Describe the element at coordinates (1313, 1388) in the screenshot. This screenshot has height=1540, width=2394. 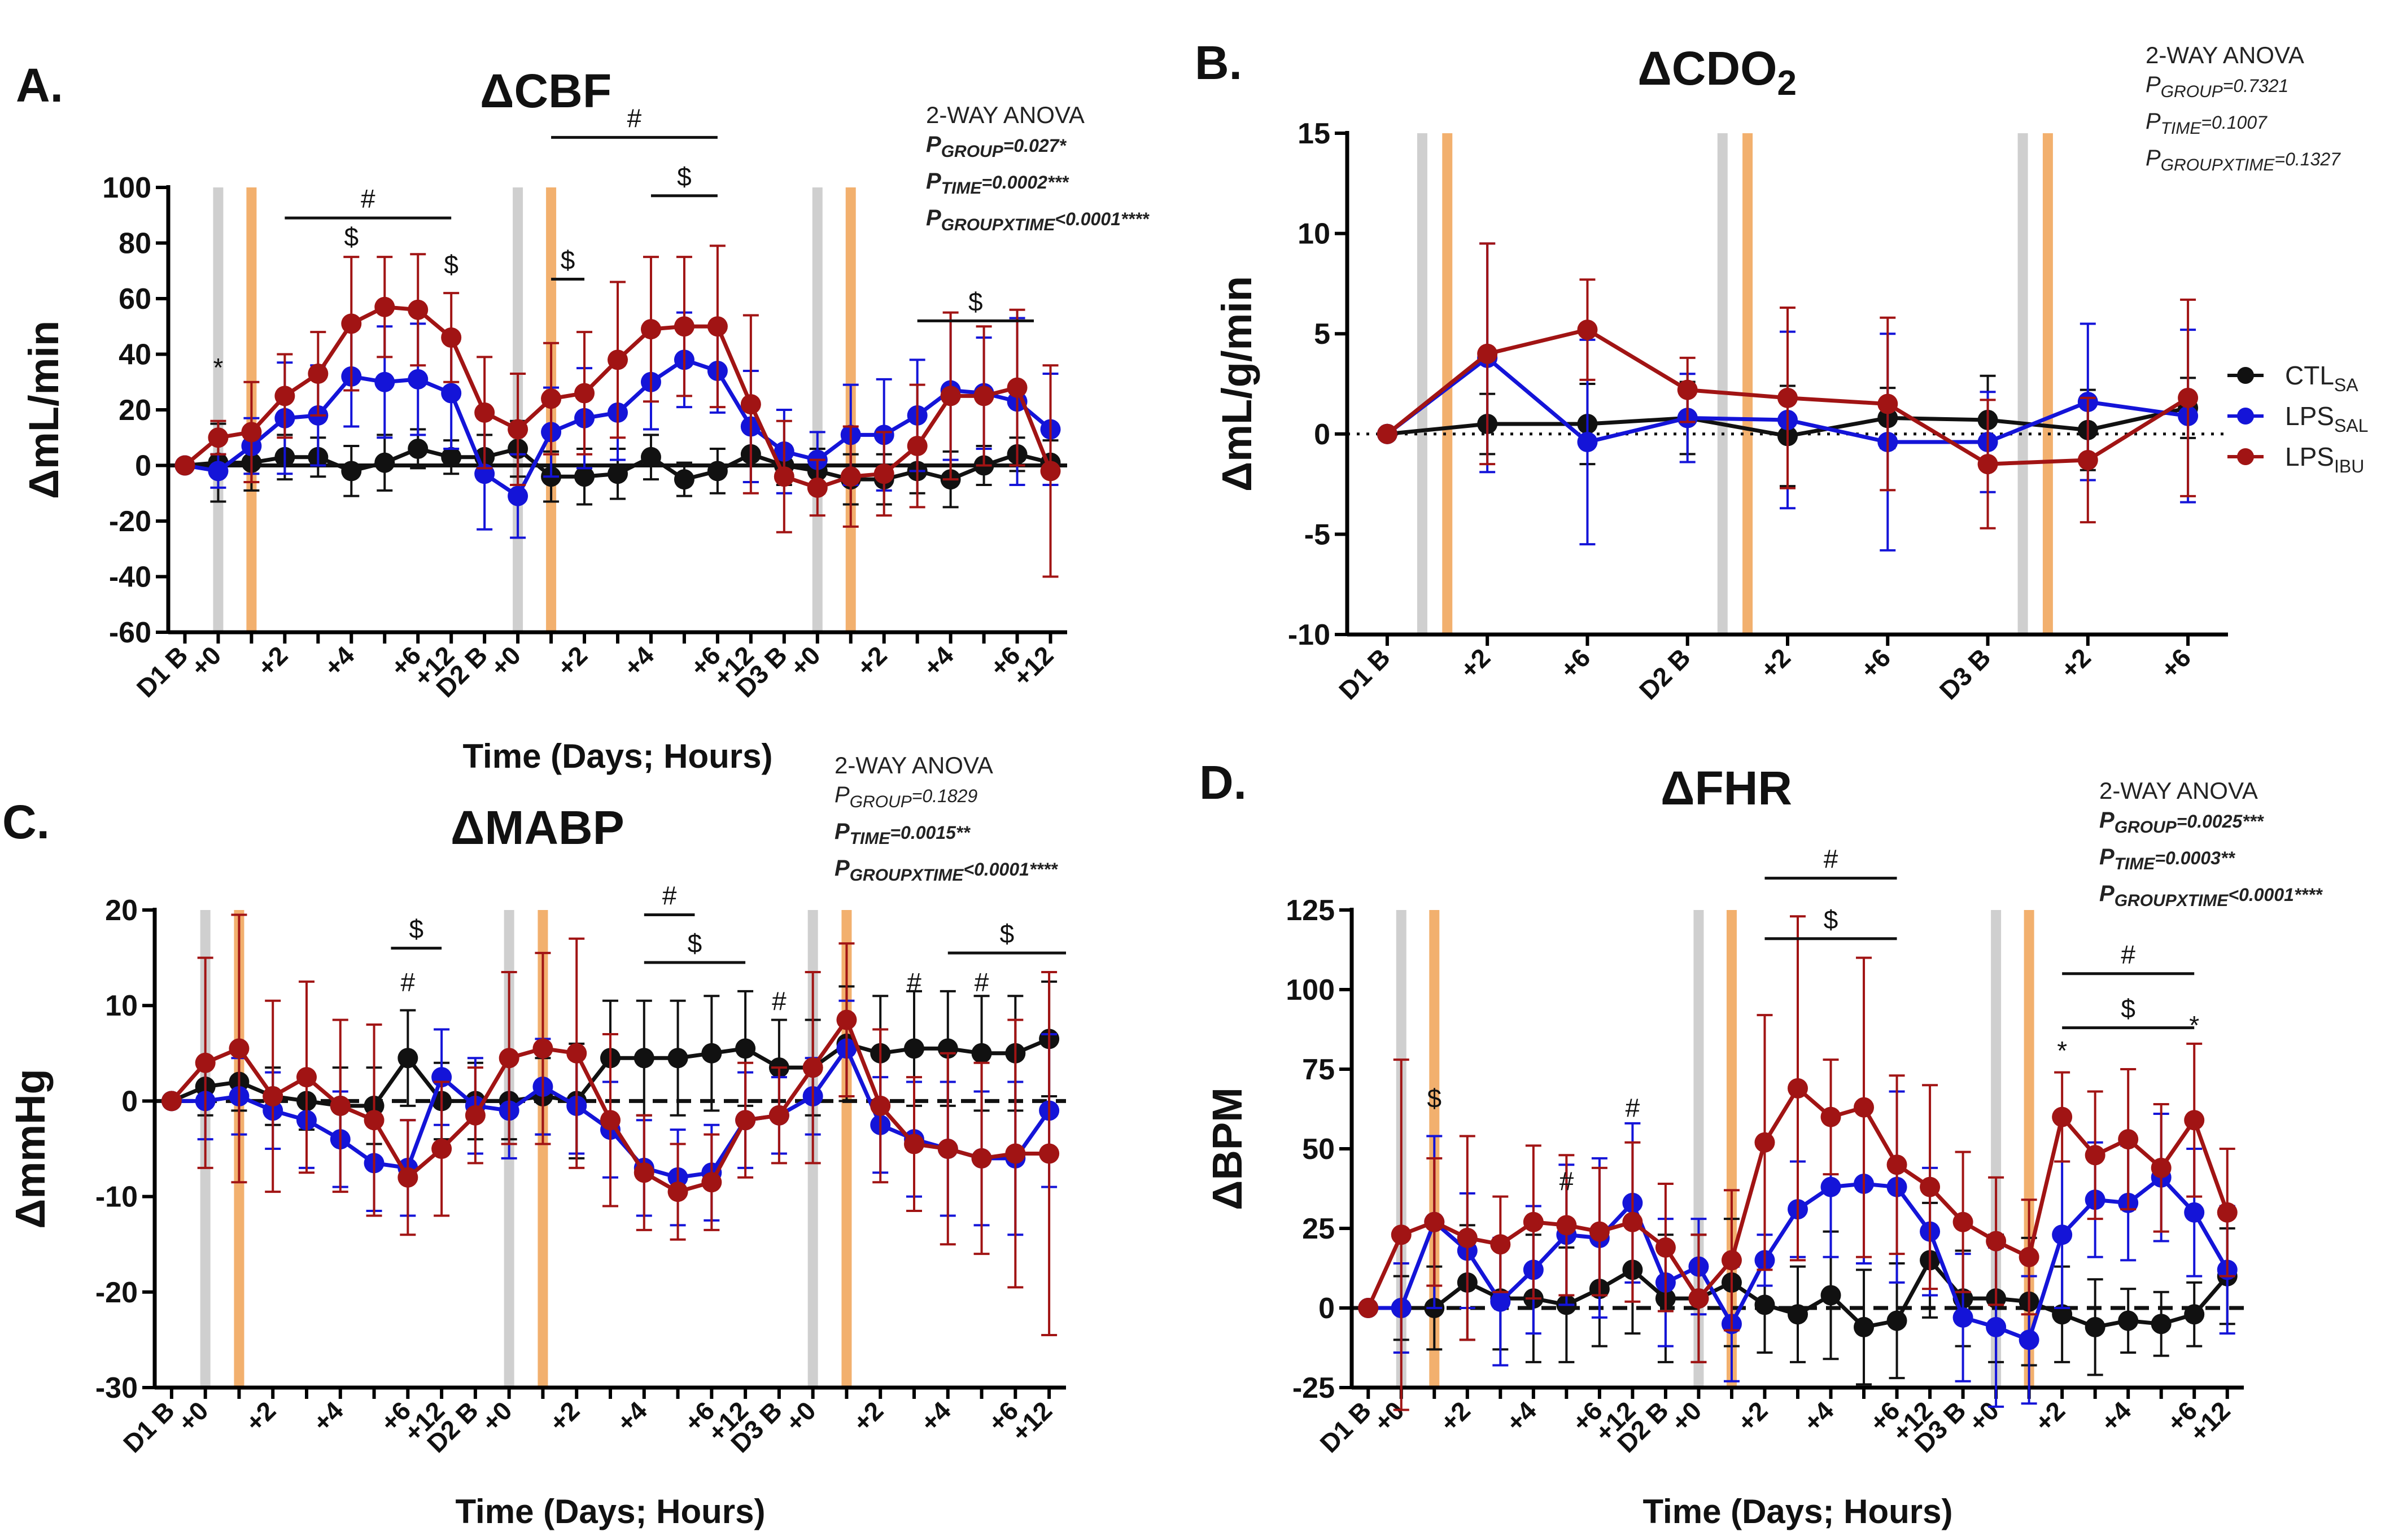
I see `y-tick-label: -25` at that location.